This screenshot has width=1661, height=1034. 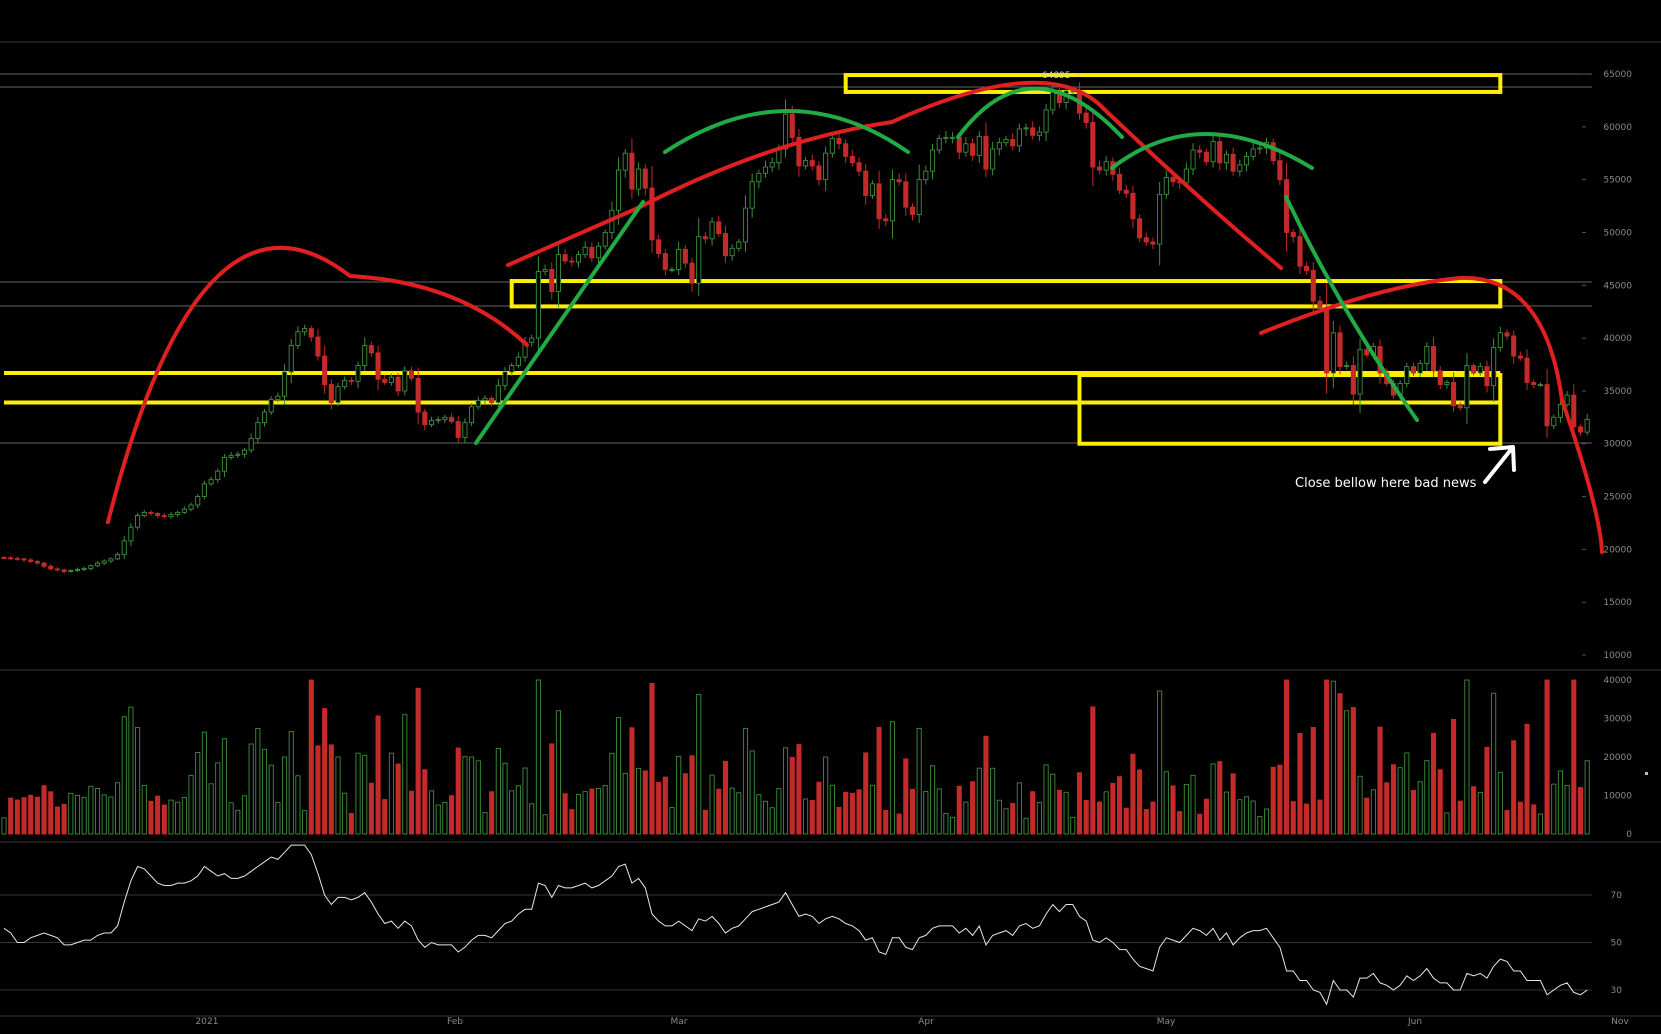 I want to click on price-axis-tick-10000: 10000, so click(x=1617, y=656).